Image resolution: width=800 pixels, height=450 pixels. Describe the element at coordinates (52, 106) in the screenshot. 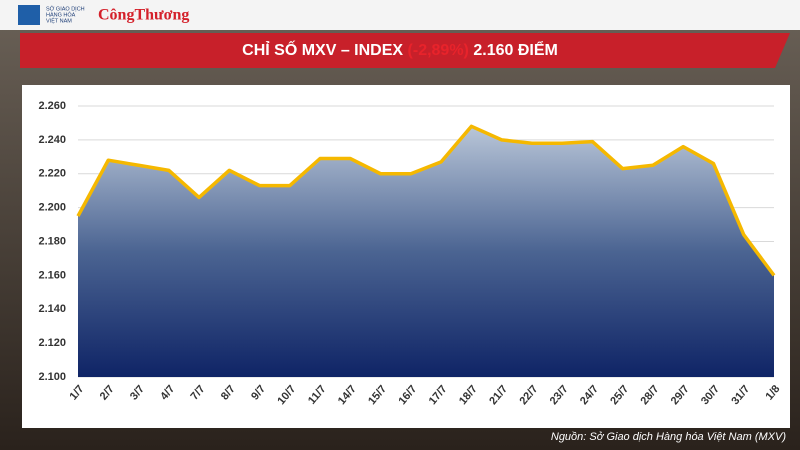

I see `y-tick-label: 2.260` at that location.